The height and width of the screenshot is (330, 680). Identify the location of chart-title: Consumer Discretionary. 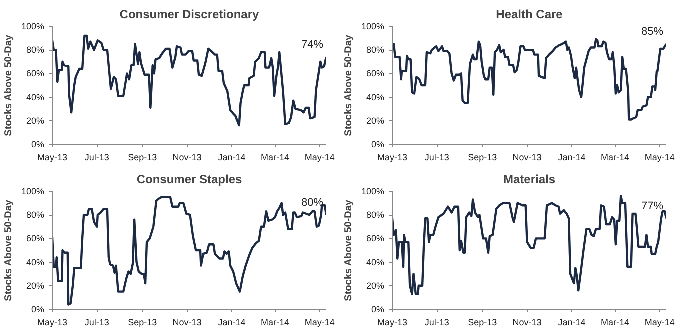
(190, 15).